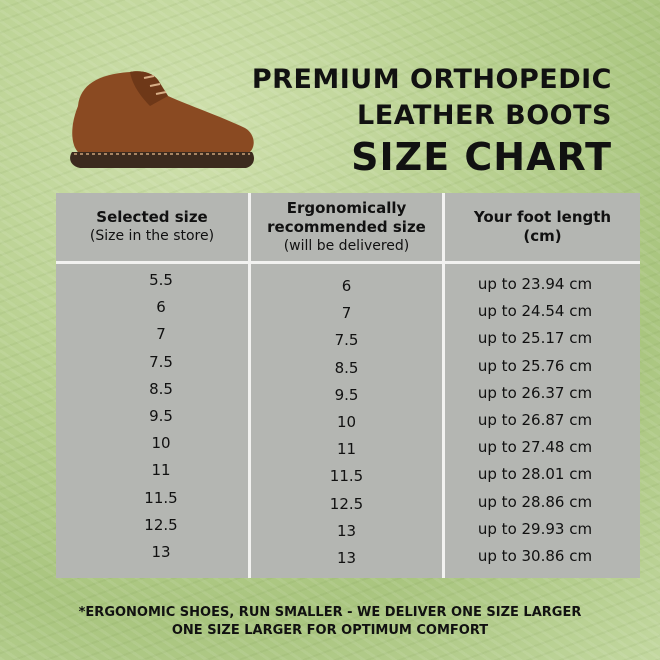 The width and height of the screenshot is (660, 660). What do you see at coordinates (161, 361) in the screenshot?
I see `table-cell-selected: 7.5` at bounding box center [161, 361].